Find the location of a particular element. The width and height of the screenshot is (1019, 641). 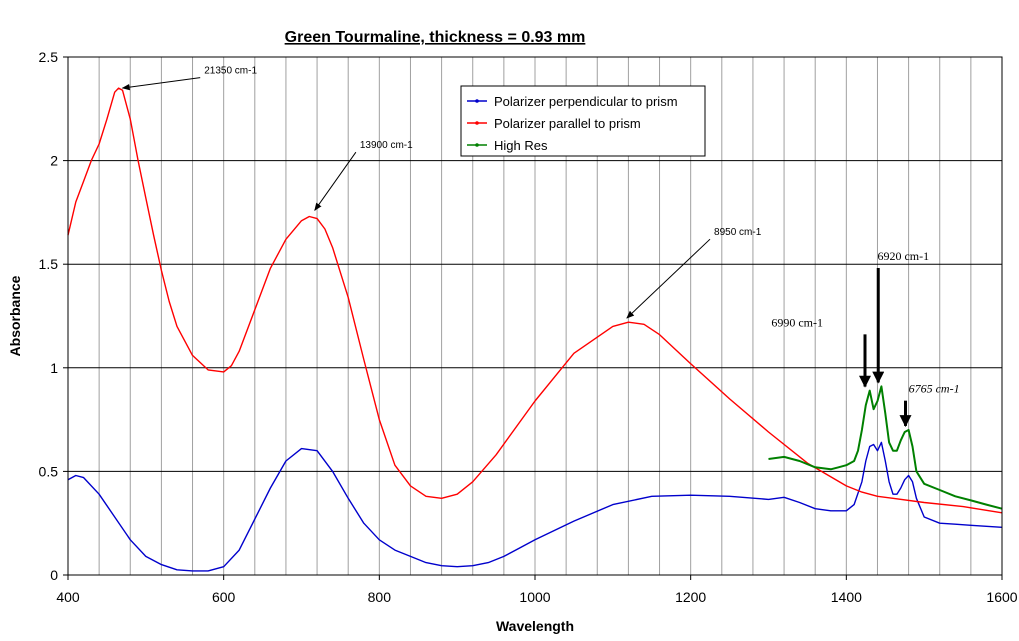

x-axis-title: Wavelength is located at coordinates (535, 626).